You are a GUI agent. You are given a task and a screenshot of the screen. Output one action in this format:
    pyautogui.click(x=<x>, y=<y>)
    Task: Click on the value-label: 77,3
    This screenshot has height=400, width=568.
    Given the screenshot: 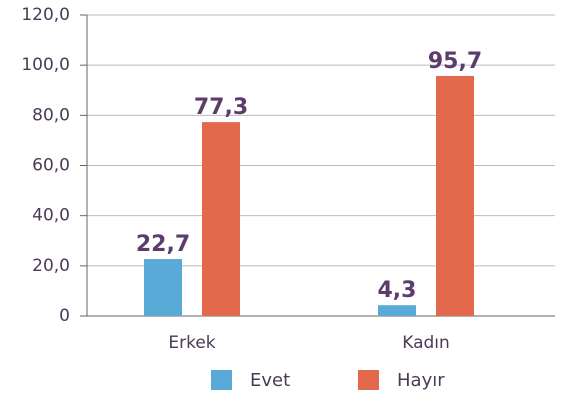 What is the action you would take?
    pyautogui.click(x=221, y=107)
    